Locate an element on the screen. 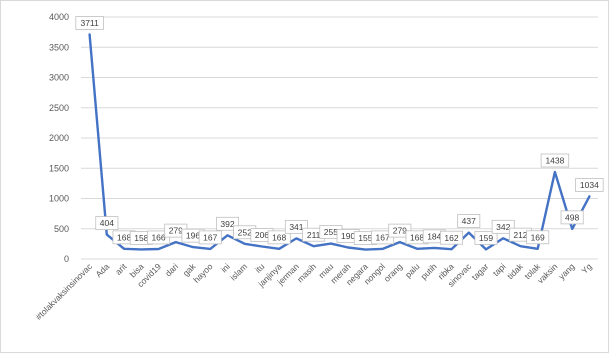 This screenshot has width=609, height=353. data-label-text: 159 is located at coordinates (486, 238).